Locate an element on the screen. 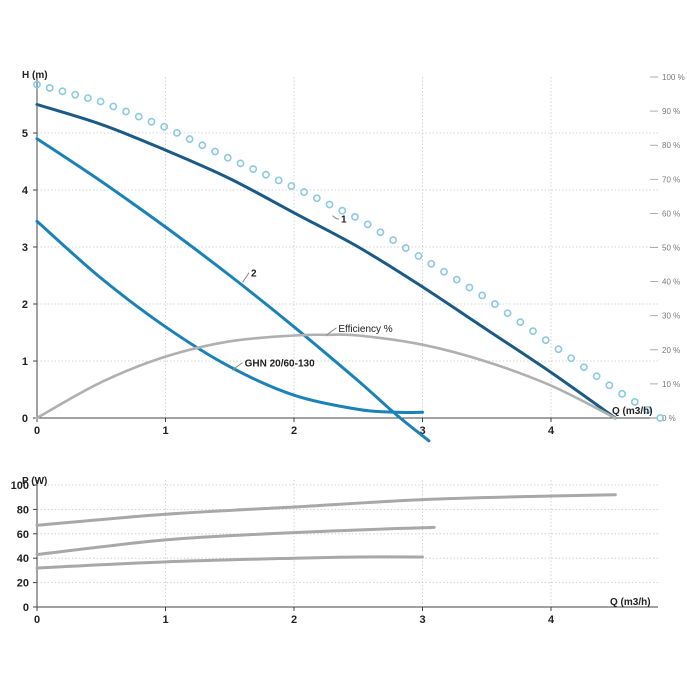  power-chart-series is located at coordinates (326, 531).